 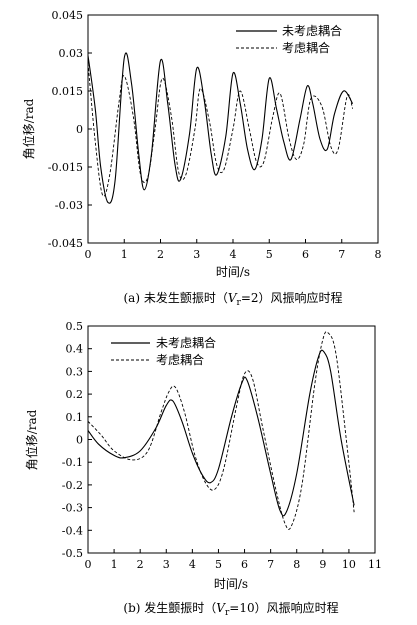 What do you see at coordinates (378, 254) in the screenshot?
I see `chart-a-x-tick-label: 8` at bounding box center [378, 254].